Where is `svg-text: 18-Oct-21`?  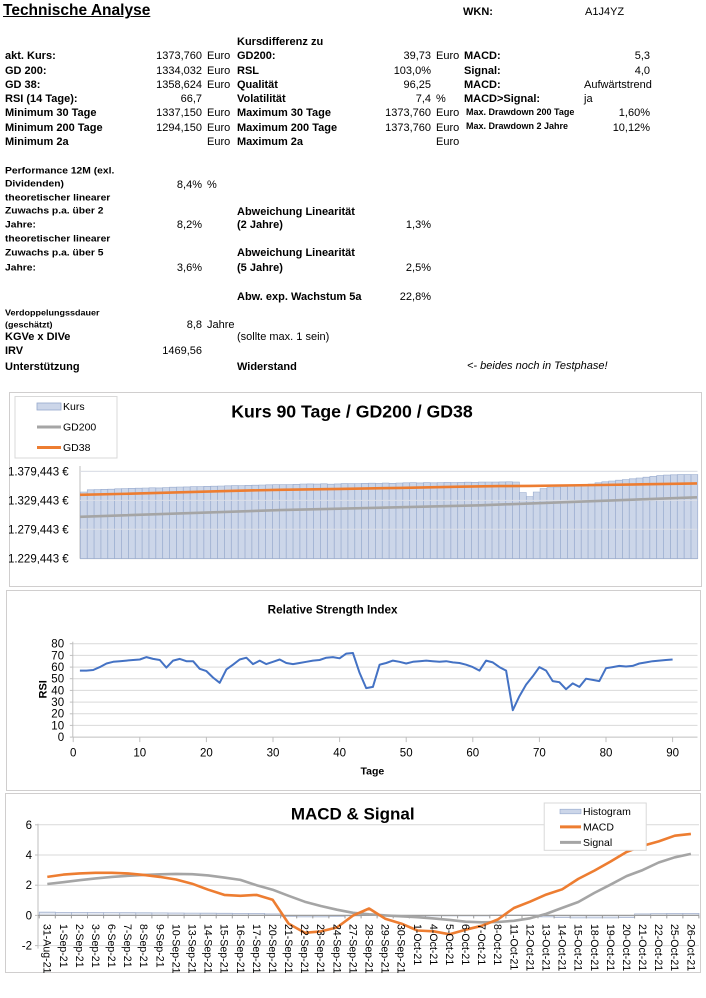 svg-text: 18-Oct-21 is located at coordinates (594, 947).